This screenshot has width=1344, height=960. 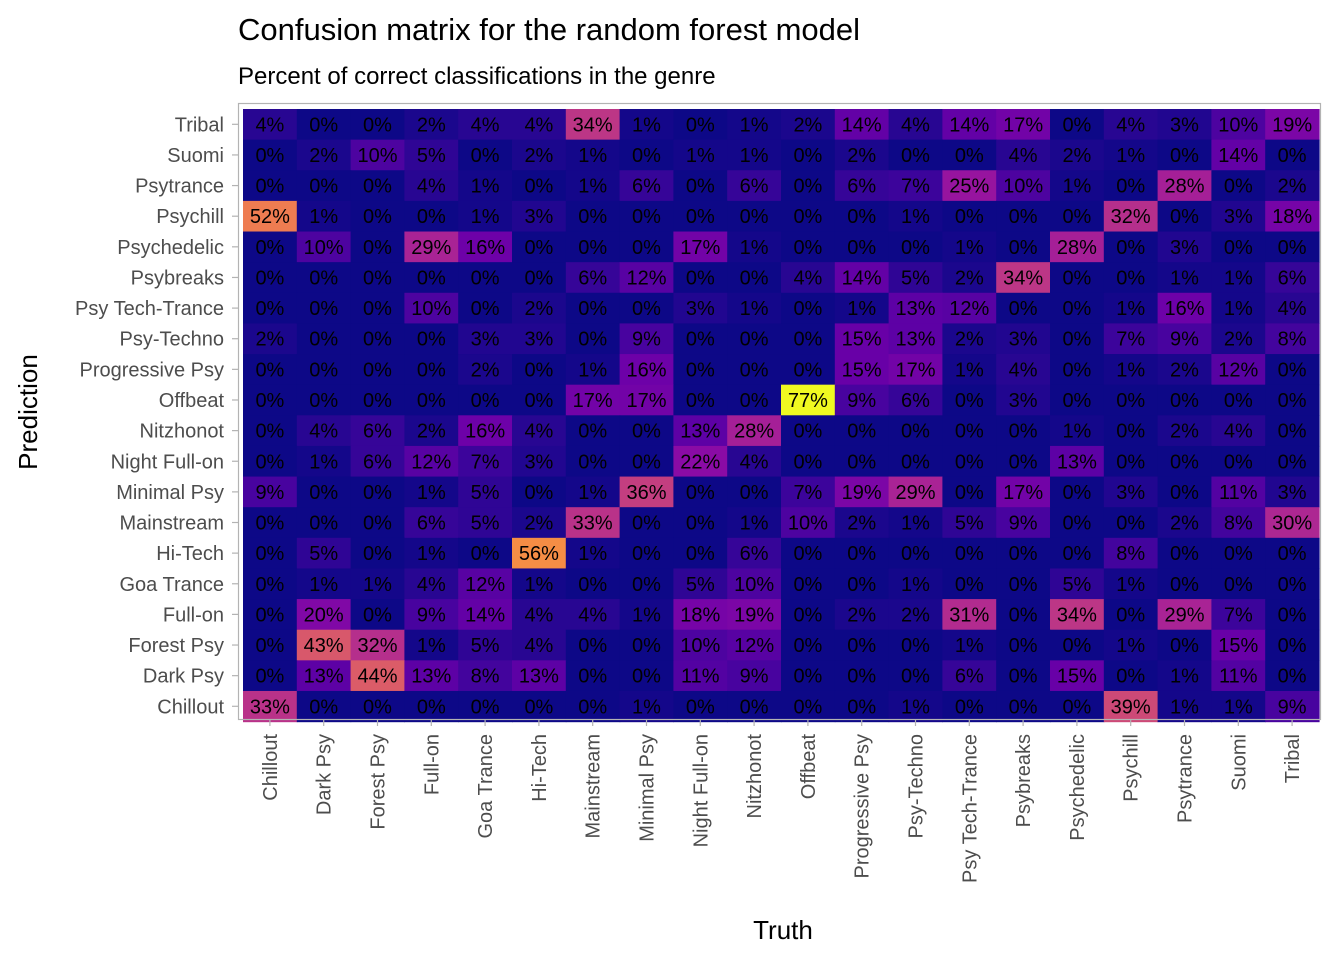 What do you see at coordinates (485, 615) in the screenshot?
I see `cell-value-label: 14%` at bounding box center [485, 615].